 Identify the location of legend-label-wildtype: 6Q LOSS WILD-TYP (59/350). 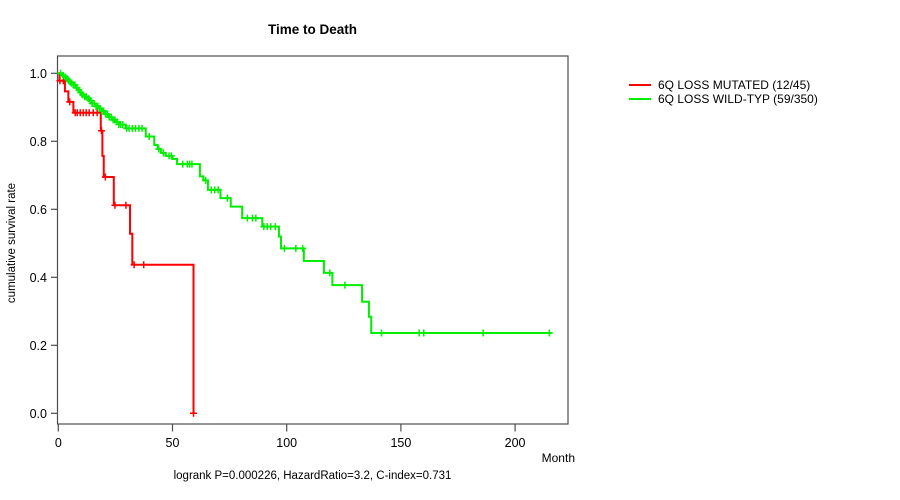
(738, 99).